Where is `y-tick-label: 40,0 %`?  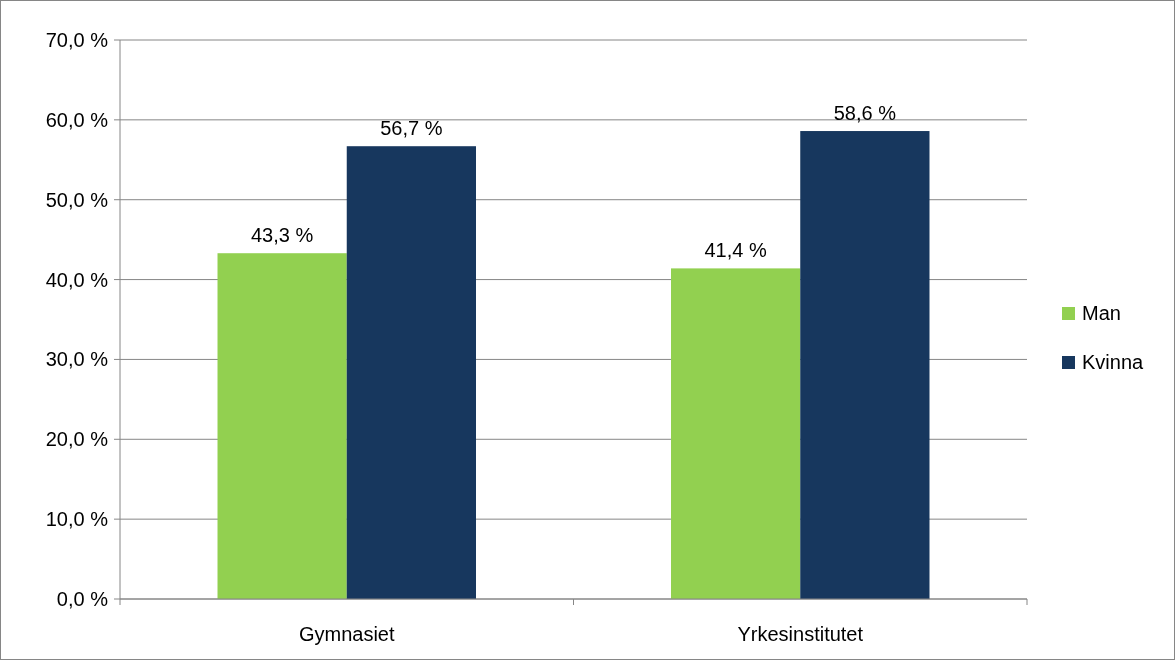
y-tick-label: 40,0 % is located at coordinates (77, 279).